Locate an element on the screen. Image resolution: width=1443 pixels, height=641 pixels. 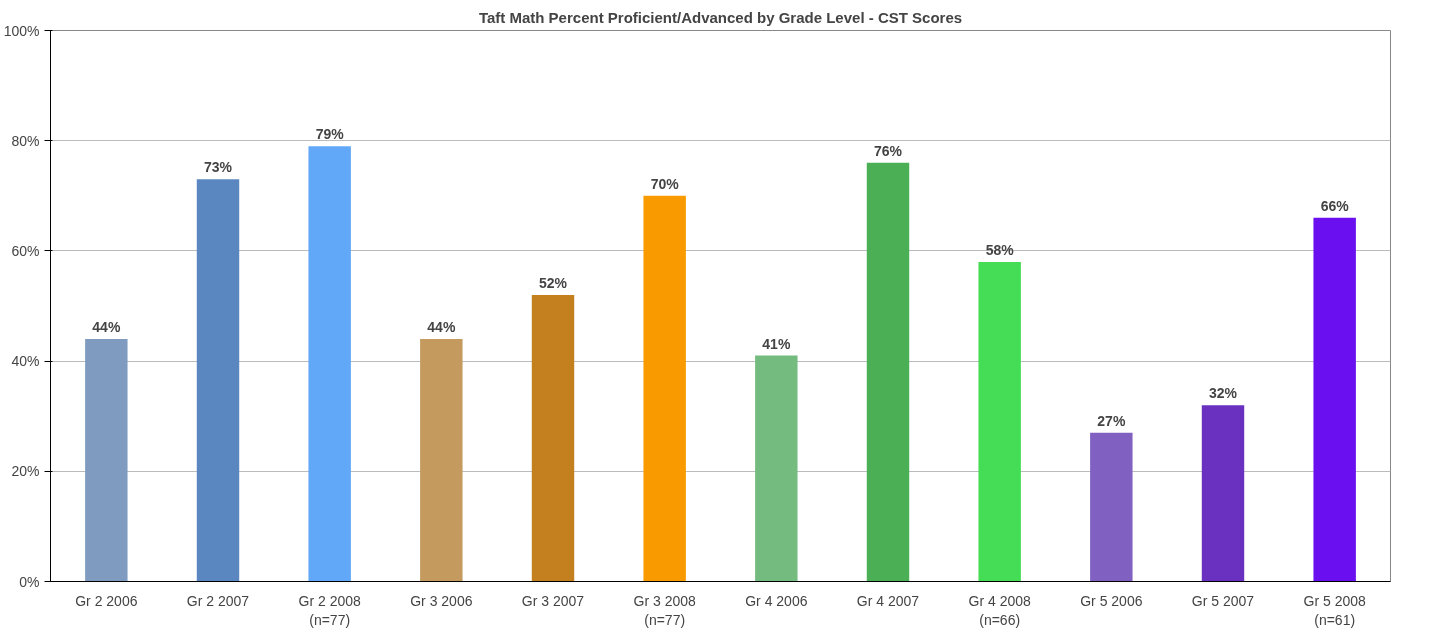
data-label: 52% is located at coordinates (553, 282).